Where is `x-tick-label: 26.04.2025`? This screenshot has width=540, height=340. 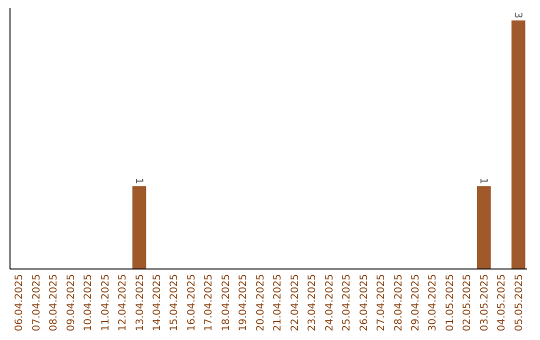
x-tick-label: 26.04.2025 is located at coordinates (364, 303).